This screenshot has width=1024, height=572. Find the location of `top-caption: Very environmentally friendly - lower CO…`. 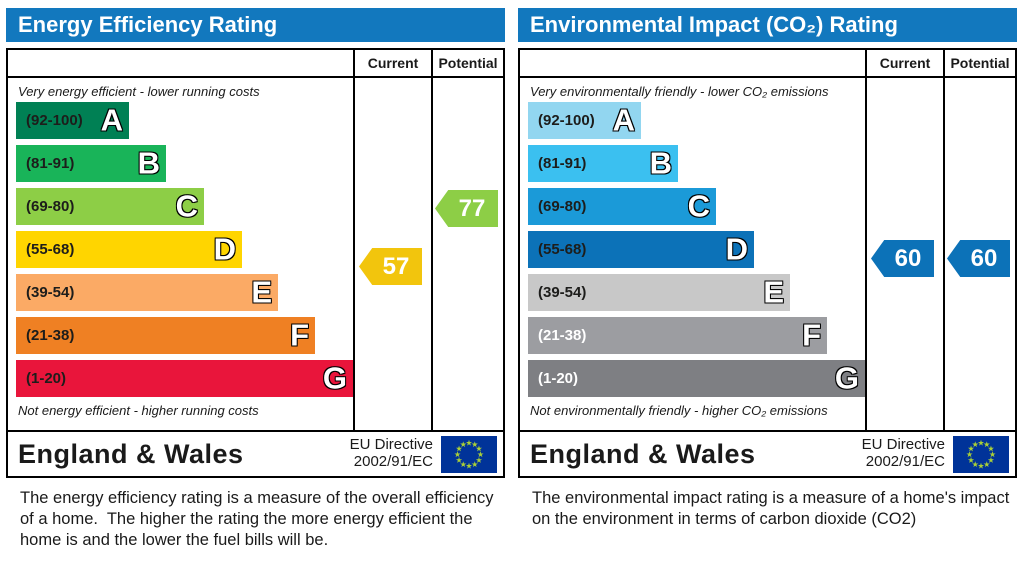

top-caption: Very environmentally friendly - lower CO… is located at coordinates (679, 91).